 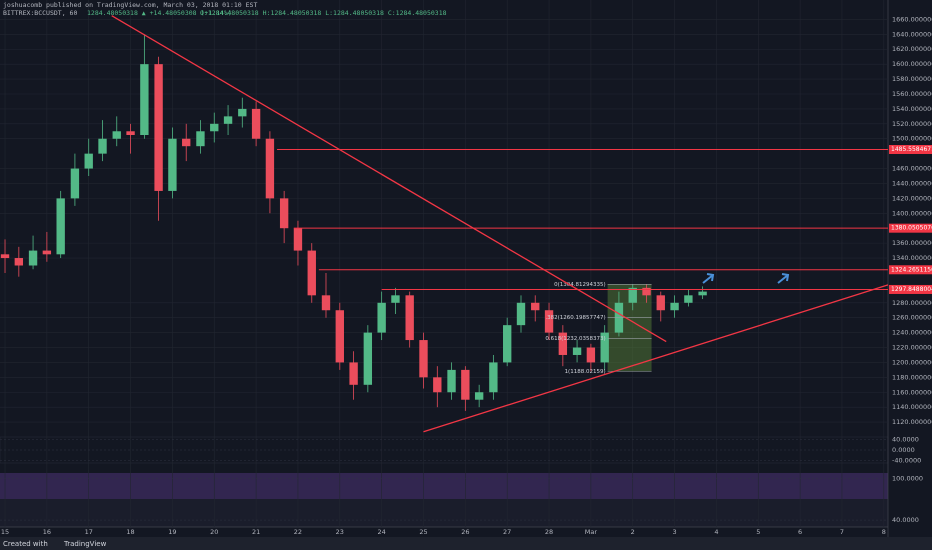 What do you see at coordinates (912, 422) in the screenshot?
I see `y-tick-label: 1120.00000000` at bounding box center [912, 422].